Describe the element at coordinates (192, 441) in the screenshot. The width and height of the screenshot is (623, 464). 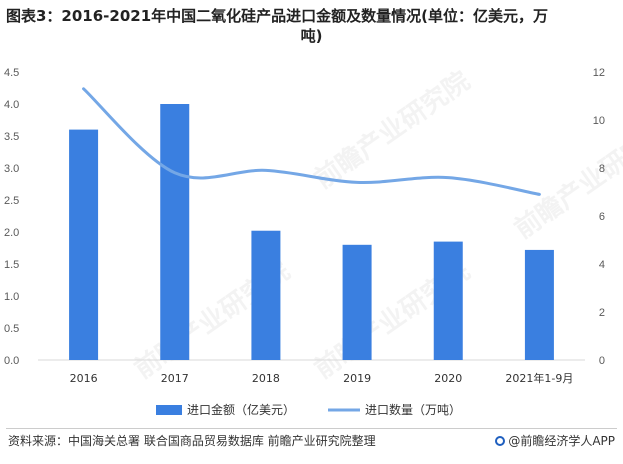
I see `source-note: 资料来源：中国海关总署 联合国商品贸易数据库 前瞻产业研究院整理` at that location.